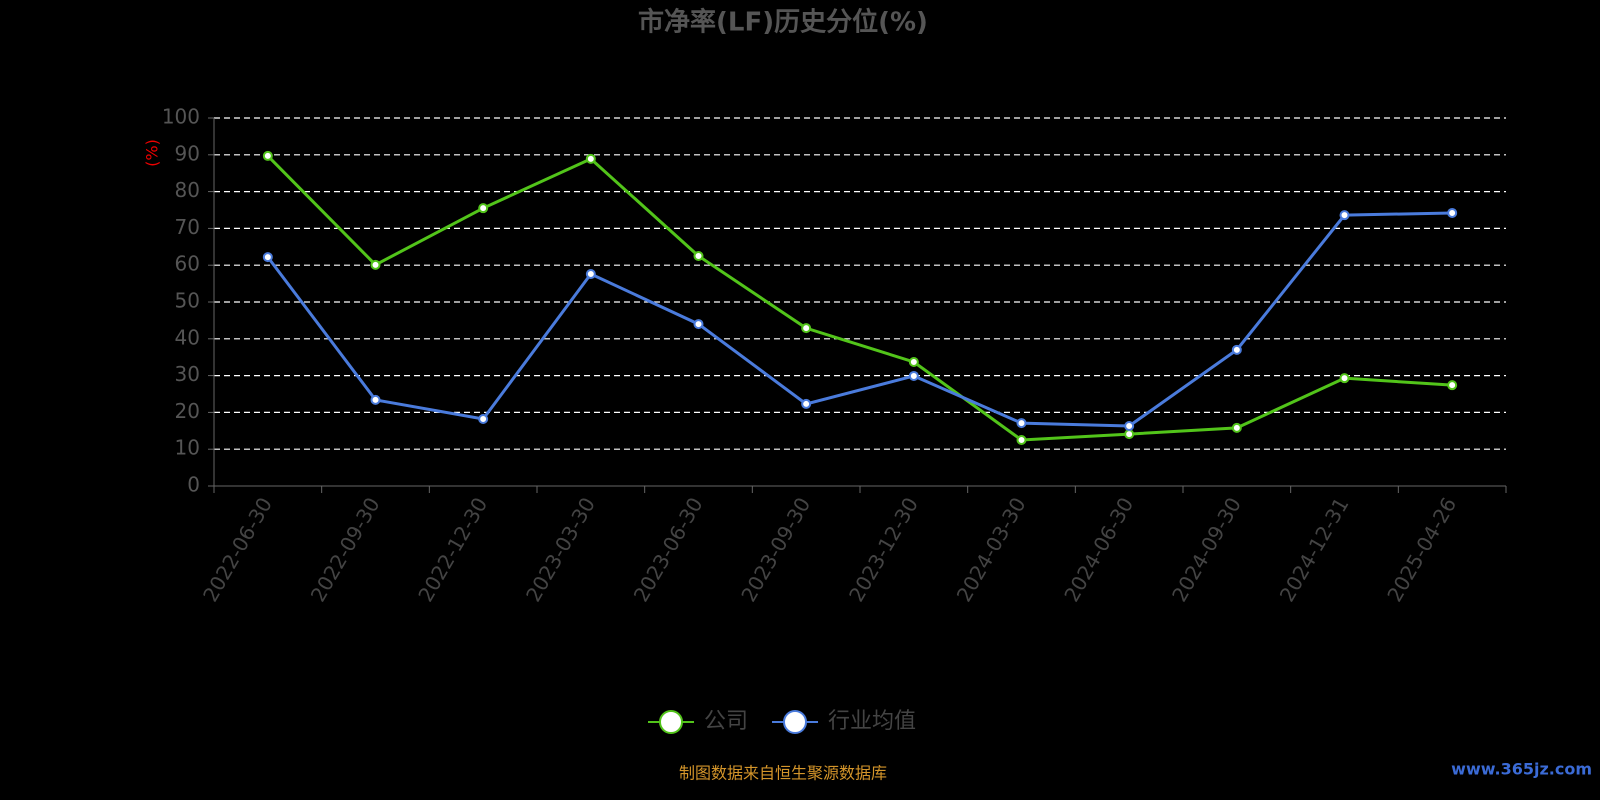 The image size is (1600, 800). What do you see at coordinates (1521, 769) in the screenshot?
I see `watermark: www.365jz.com` at bounding box center [1521, 769].